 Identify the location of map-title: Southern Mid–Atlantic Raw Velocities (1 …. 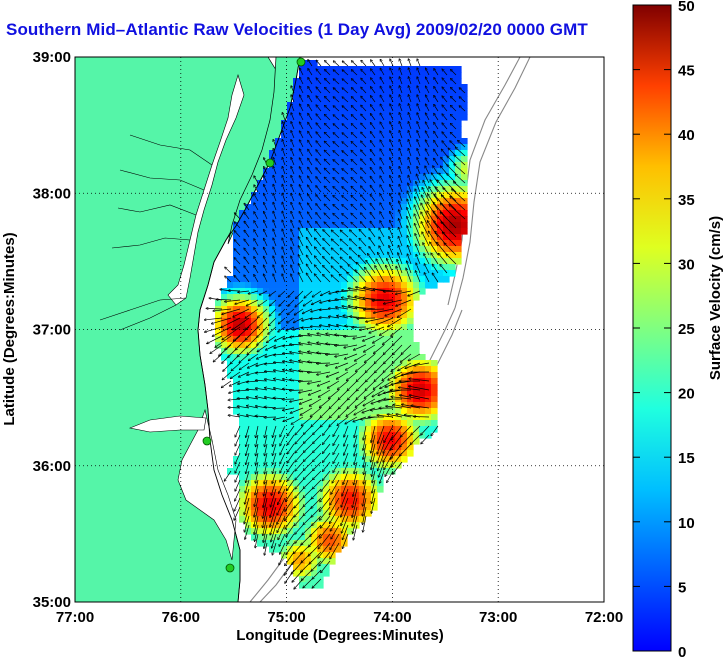
(297, 29).